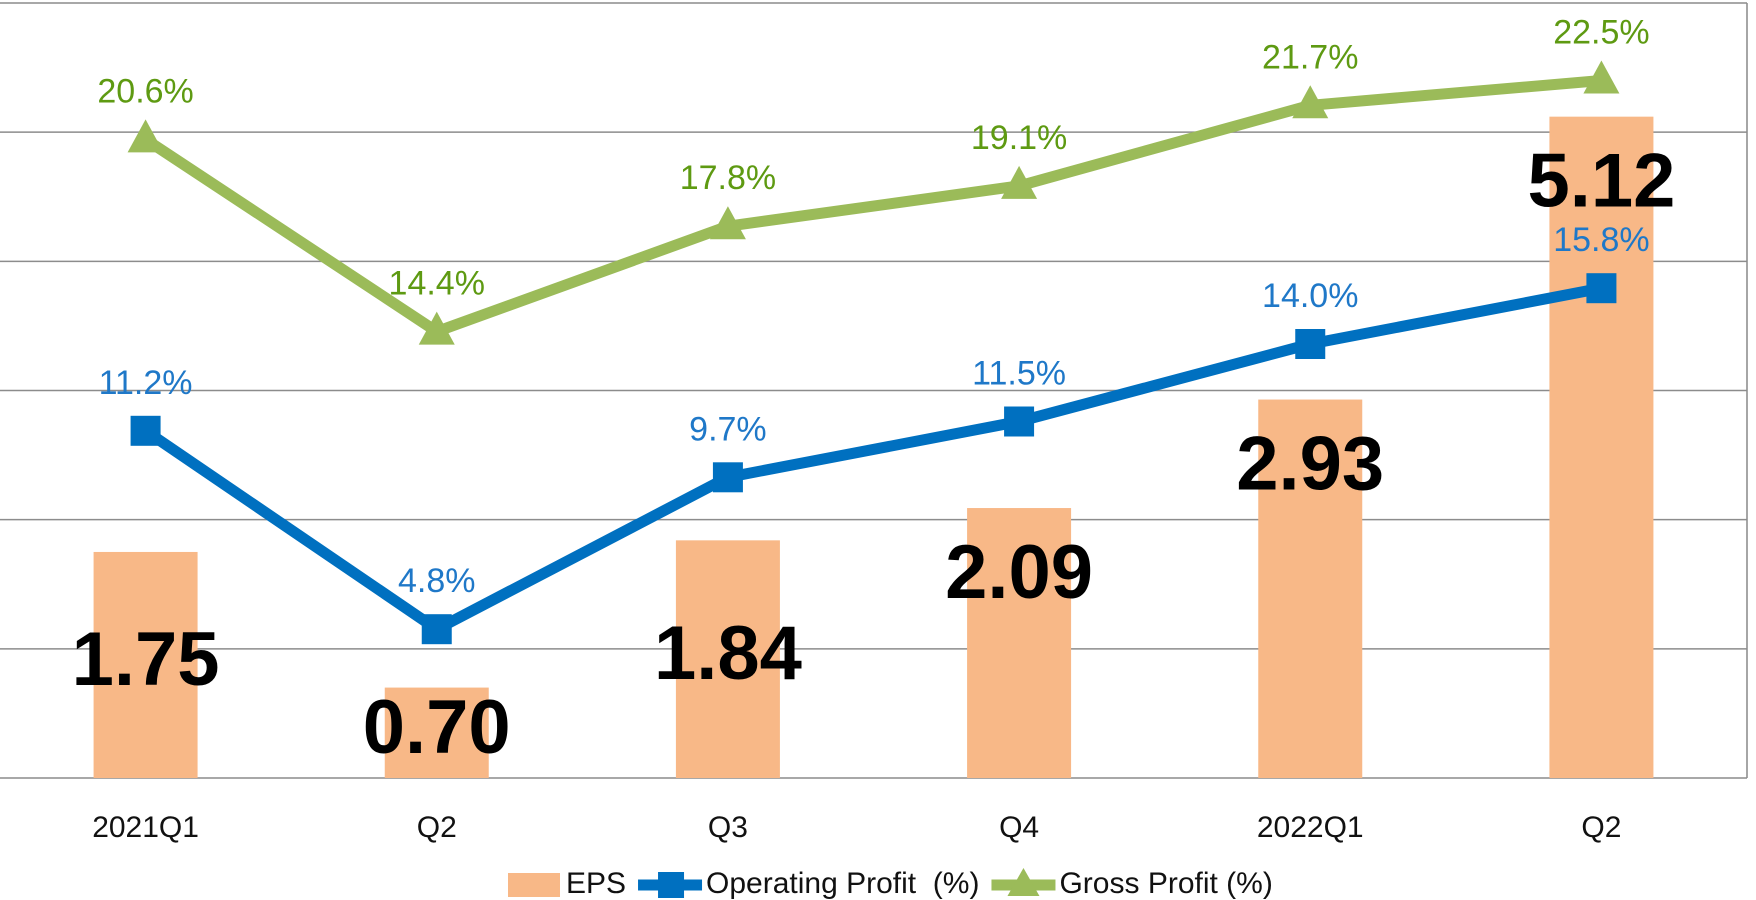 The height and width of the screenshot is (900, 1756). What do you see at coordinates (728, 653) in the screenshot?
I see `bar-value-label: 1.84` at bounding box center [728, 653].